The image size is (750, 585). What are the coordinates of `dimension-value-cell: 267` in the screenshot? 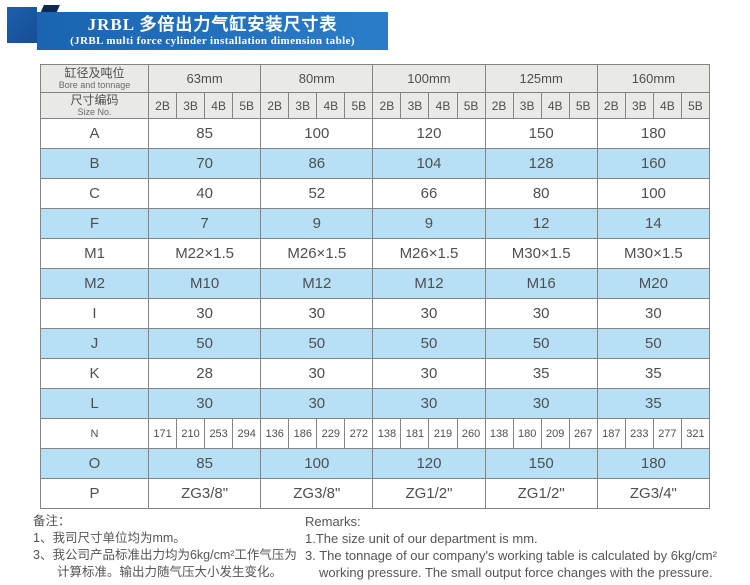 It's located at (583, 433).